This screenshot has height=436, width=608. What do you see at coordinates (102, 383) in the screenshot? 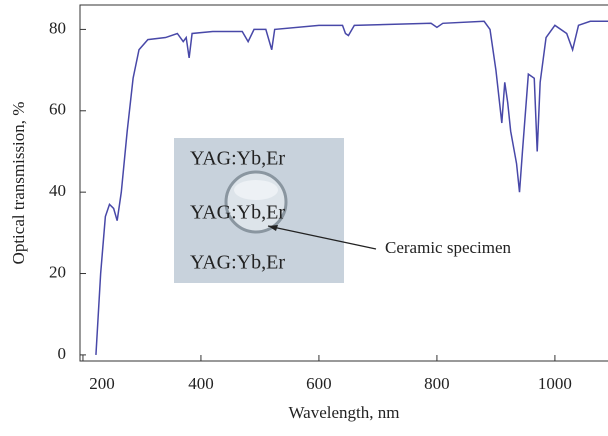
I see `x-tick-label: 200` at bounding box center [102, 383].